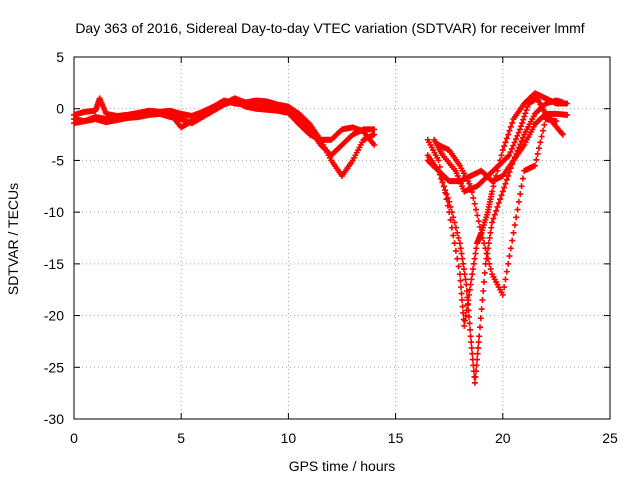 The width and height of the screenshot is (640, 480). What do you see at coordinates (54, 419) in the screenshot?
I see `y-tick-label: -30` at bounding box center [54, 419].